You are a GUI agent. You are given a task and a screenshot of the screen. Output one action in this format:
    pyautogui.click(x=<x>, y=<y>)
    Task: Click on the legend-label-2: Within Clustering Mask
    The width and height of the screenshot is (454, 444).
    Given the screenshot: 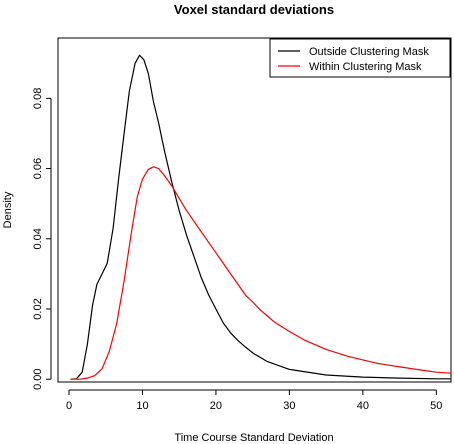 What is the action you would take?
    pyautogui.click(x=365, y=67)
    